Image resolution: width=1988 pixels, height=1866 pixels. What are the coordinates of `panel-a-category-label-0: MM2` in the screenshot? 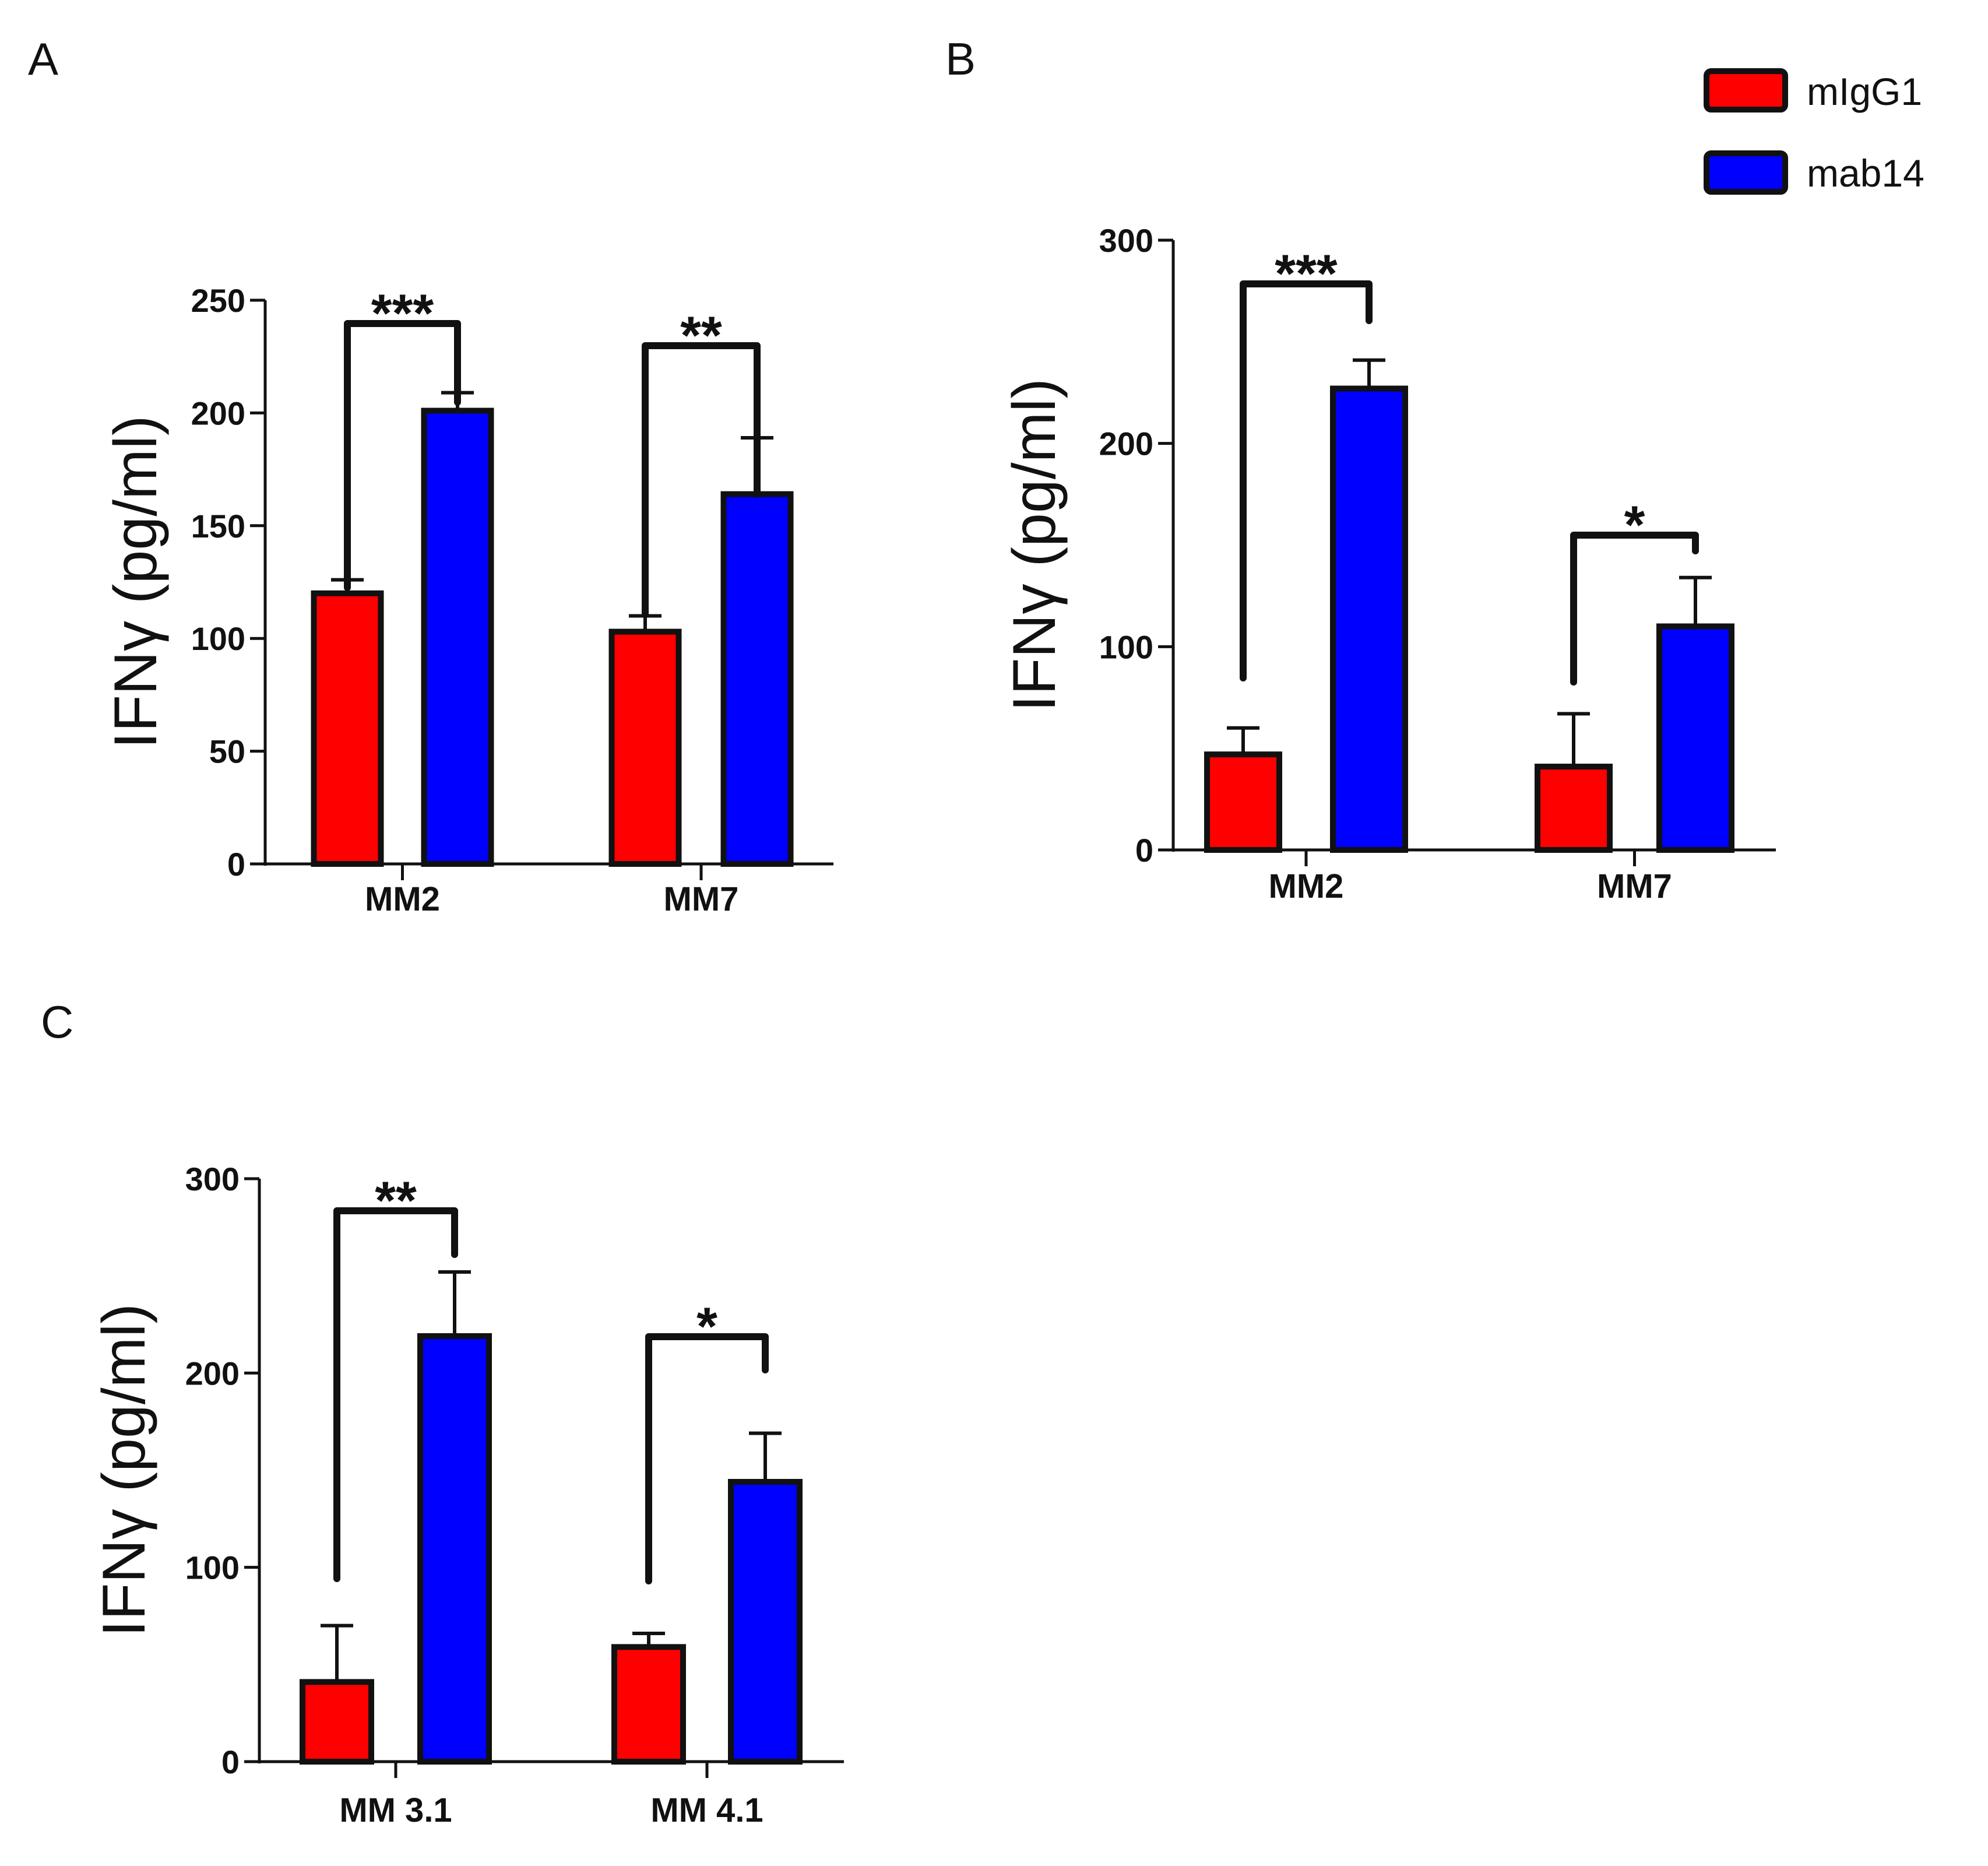 It's located at (402, 899).